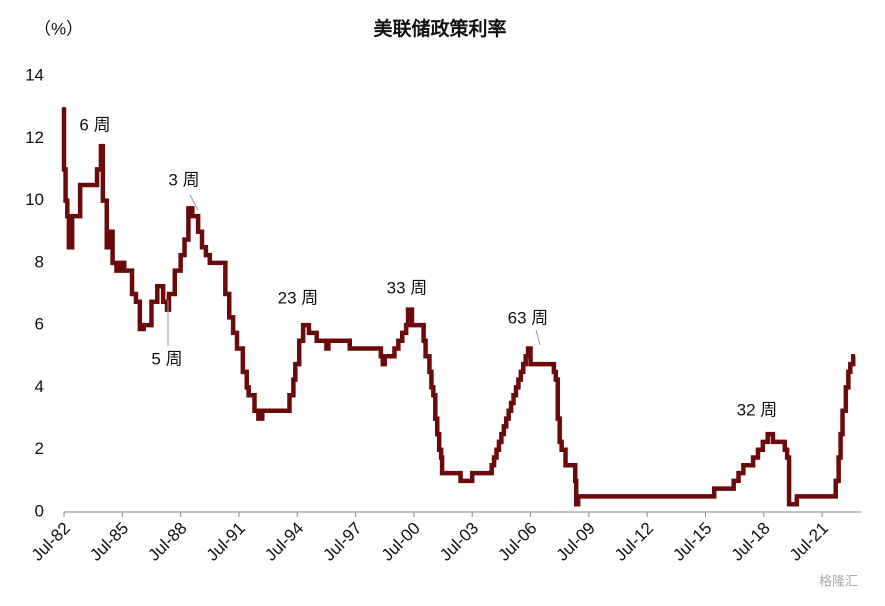  Describe the element at coordinates (109, 542) in the screenshot. I see `x-tick-label: Jul-85` at that location.